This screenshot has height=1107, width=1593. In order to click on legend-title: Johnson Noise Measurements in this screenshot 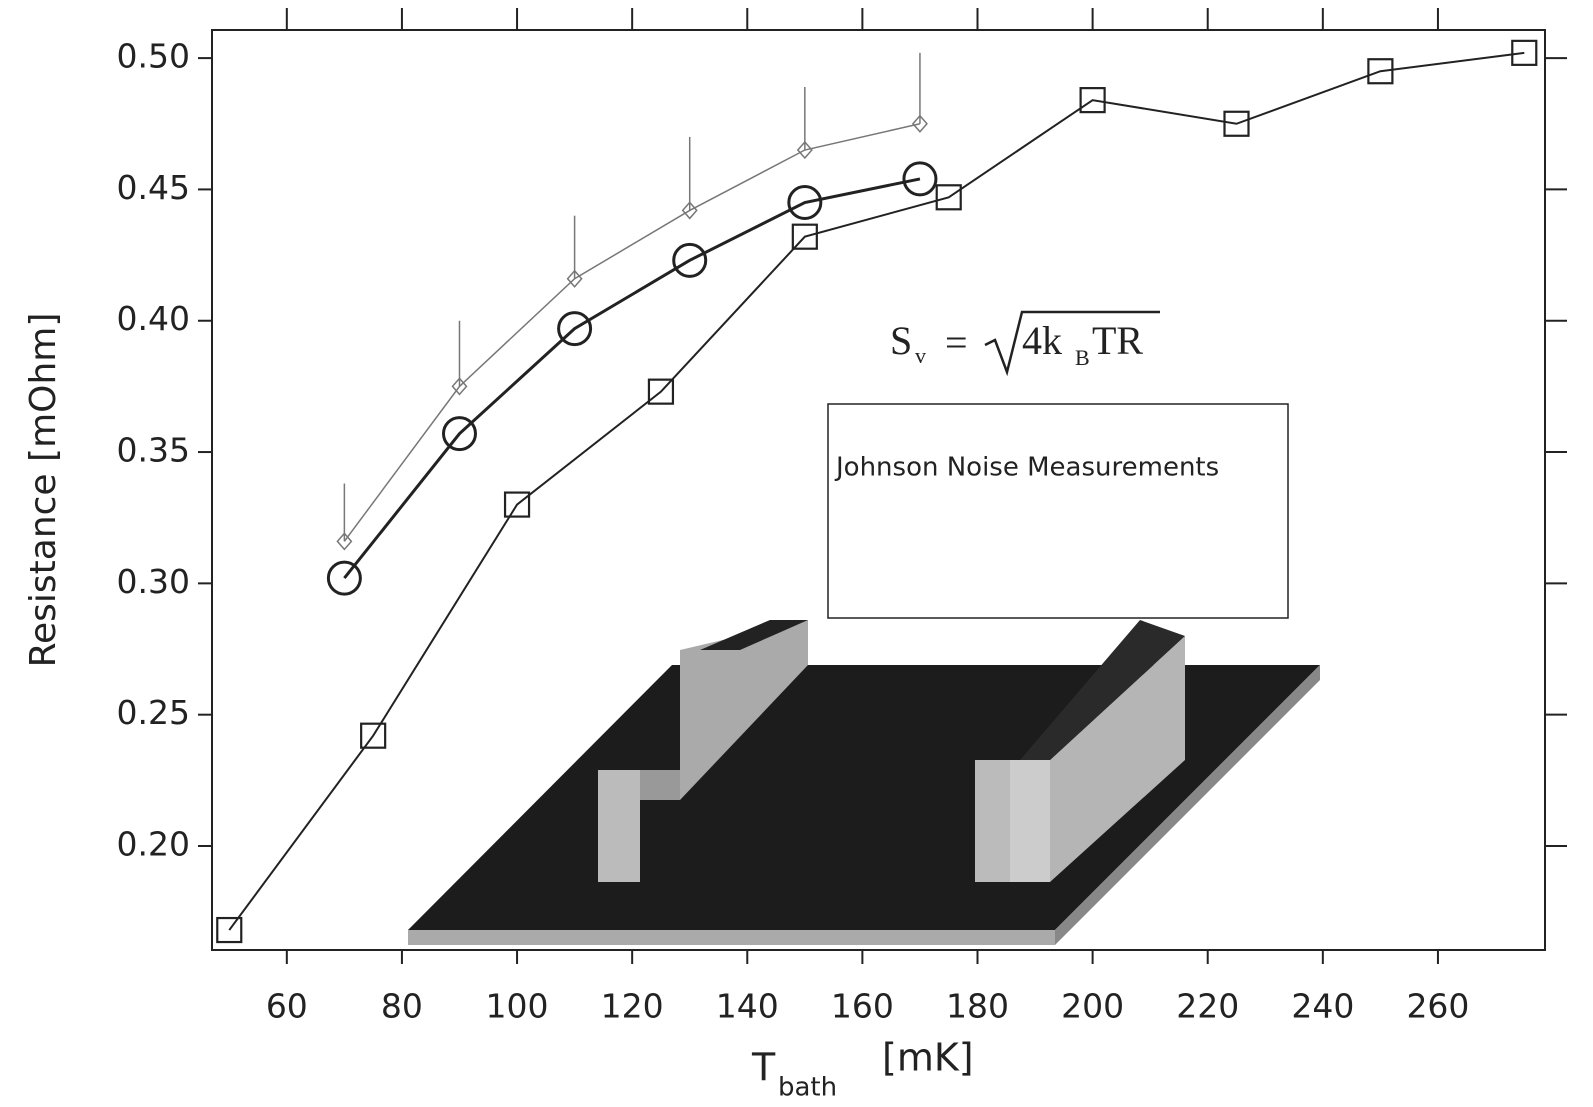, I will do `click(1026, 468)`.